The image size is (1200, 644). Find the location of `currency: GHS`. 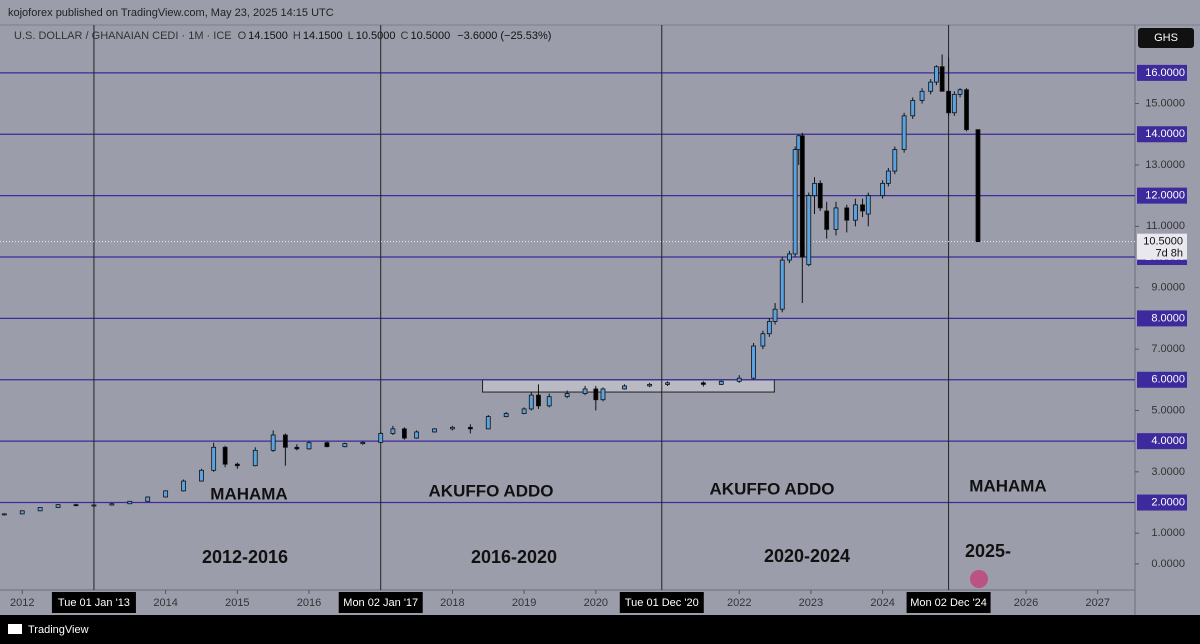

currency: GHS is located at coordinates (1166, 38).